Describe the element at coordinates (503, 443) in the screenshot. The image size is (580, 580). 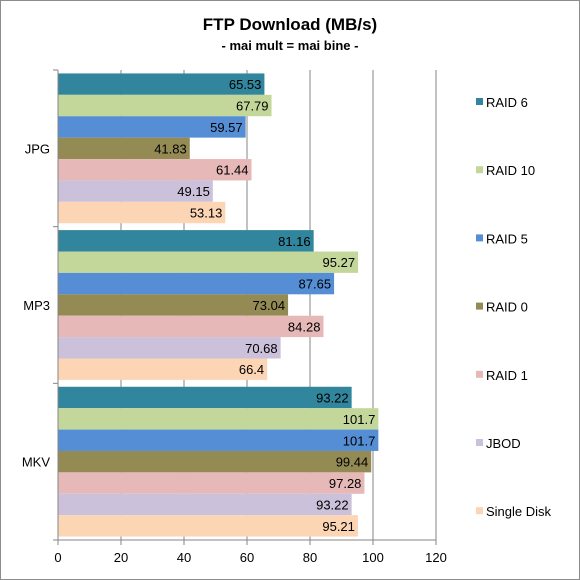
I see `legend-label: JBOD` at that location.